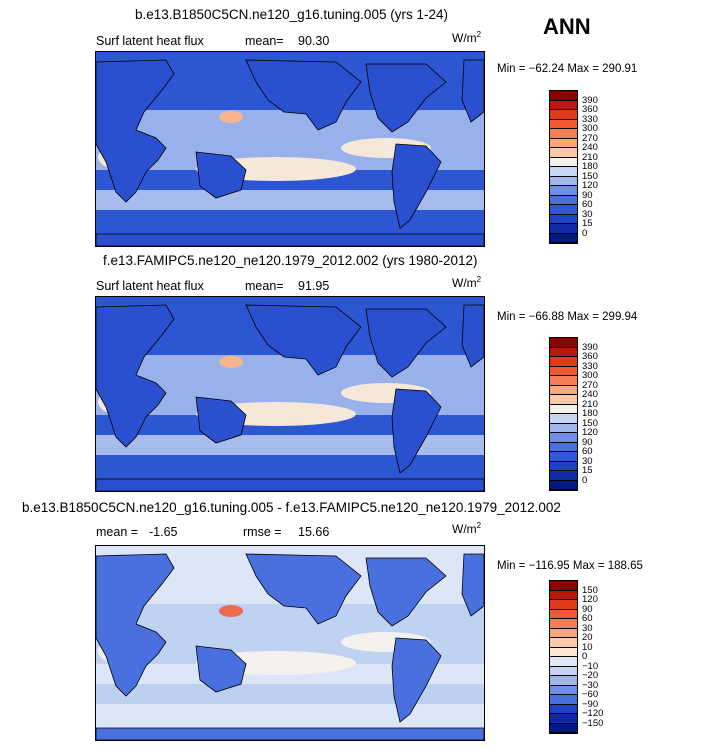 This screenshot has height=748, width=709. I want to click on colorbar-tick-label: 240, so click(590, 394).